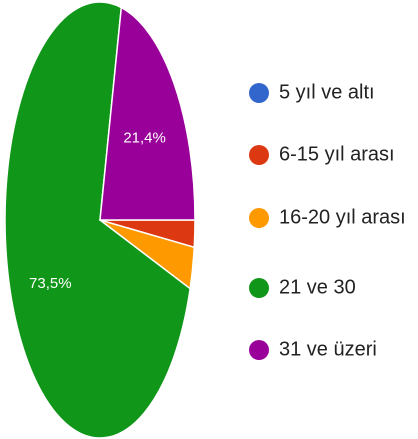  Describe the element at coordinates (327, 92) in the screenshot. I see `legend-label: 5 yıl ve altı` at that location.